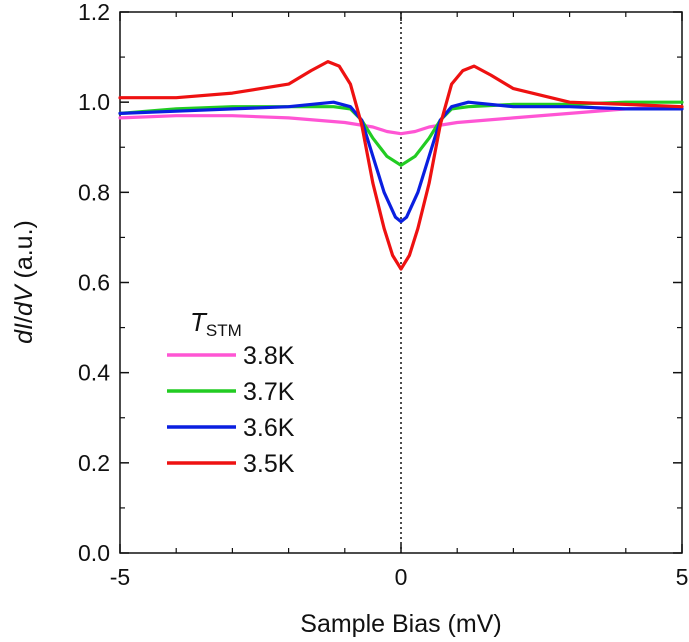 Image resolution: width=689 pixels, height=642 pixels. Describe the element at coordinates (269, 356) in the screenshot. I see `legend-label-1: 3.8K` at that location.